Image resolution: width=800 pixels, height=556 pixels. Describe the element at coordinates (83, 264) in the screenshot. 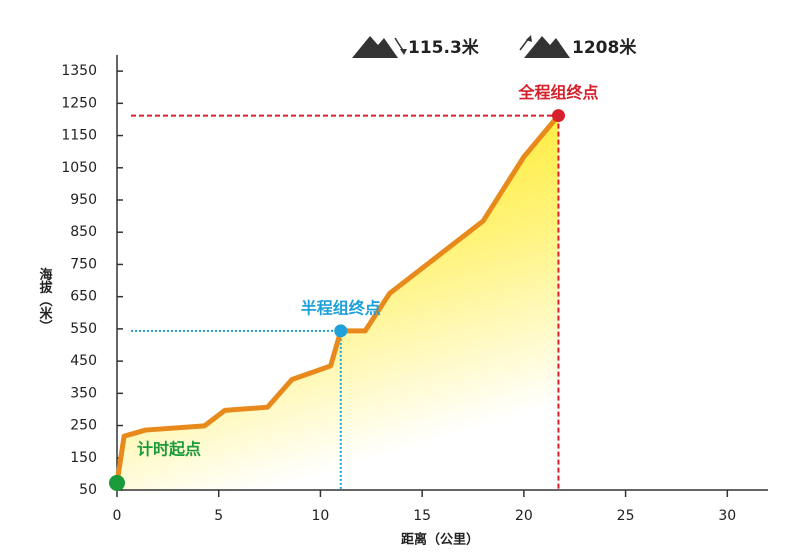

I see `y-tick-label: 750` at that location.